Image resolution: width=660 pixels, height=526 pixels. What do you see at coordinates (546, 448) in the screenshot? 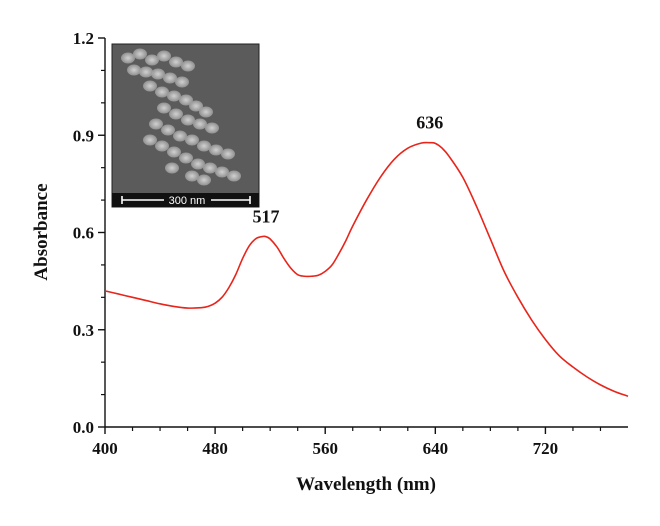
I see `x-tick-label: 720` at bounding box center [546, 448].